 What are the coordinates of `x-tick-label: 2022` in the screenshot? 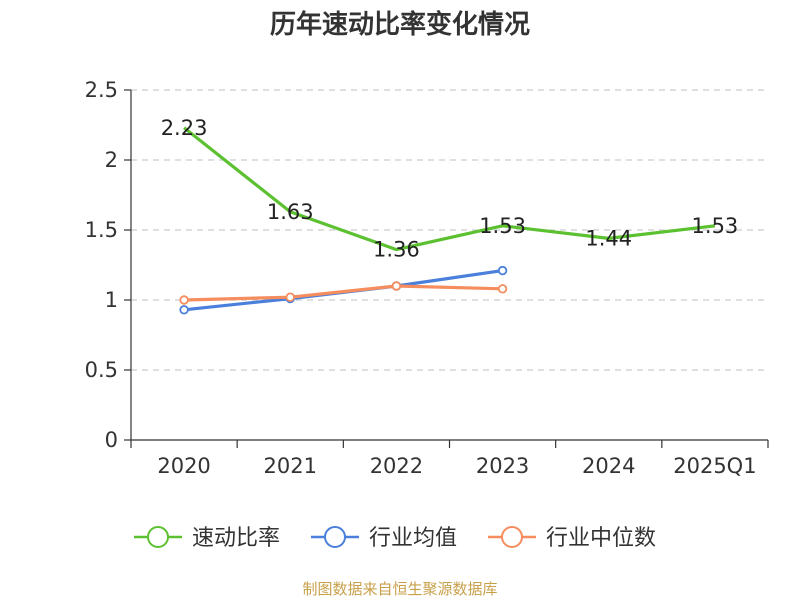 It's located at (396, 466).